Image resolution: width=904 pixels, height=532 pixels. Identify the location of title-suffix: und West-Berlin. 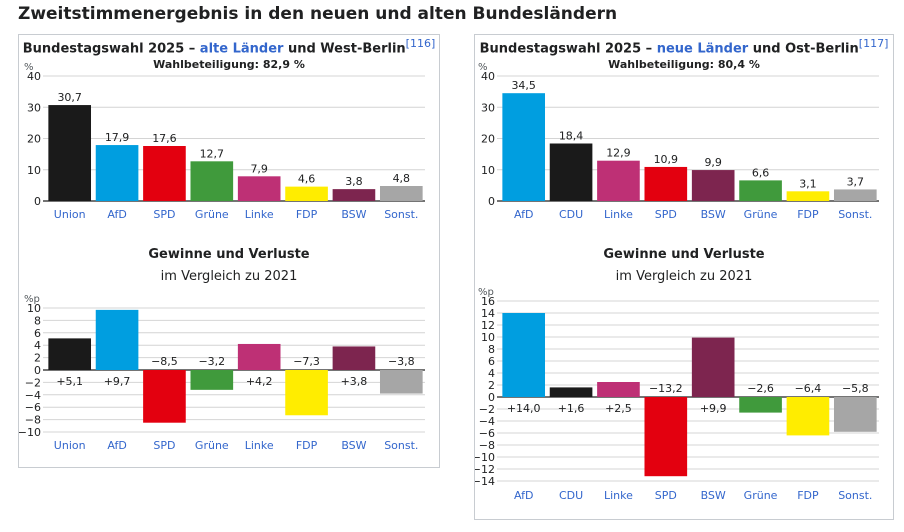
(344, 49).